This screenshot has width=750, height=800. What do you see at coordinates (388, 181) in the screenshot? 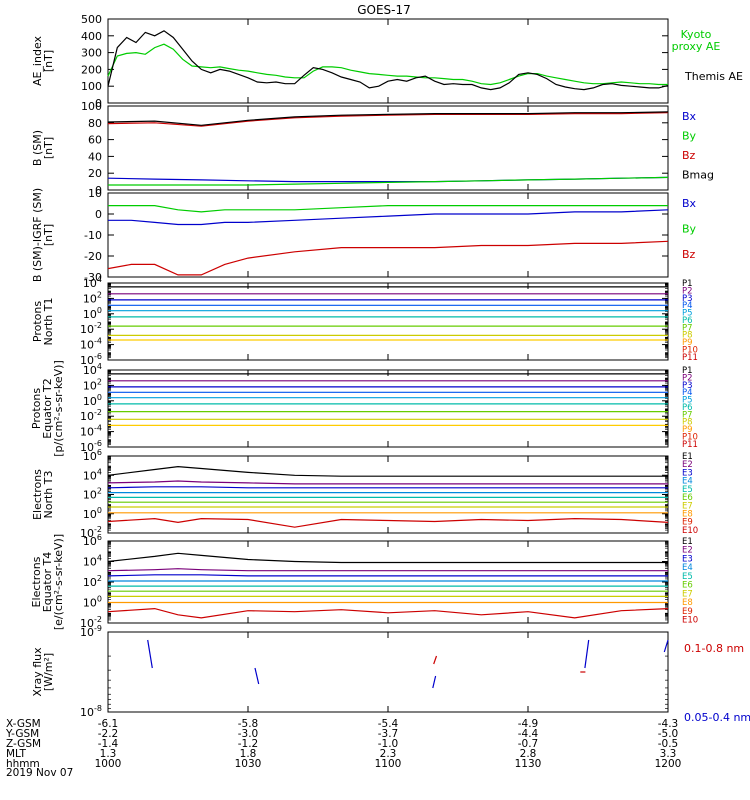
I see `series-line-by` at bounding box center [388, 181].